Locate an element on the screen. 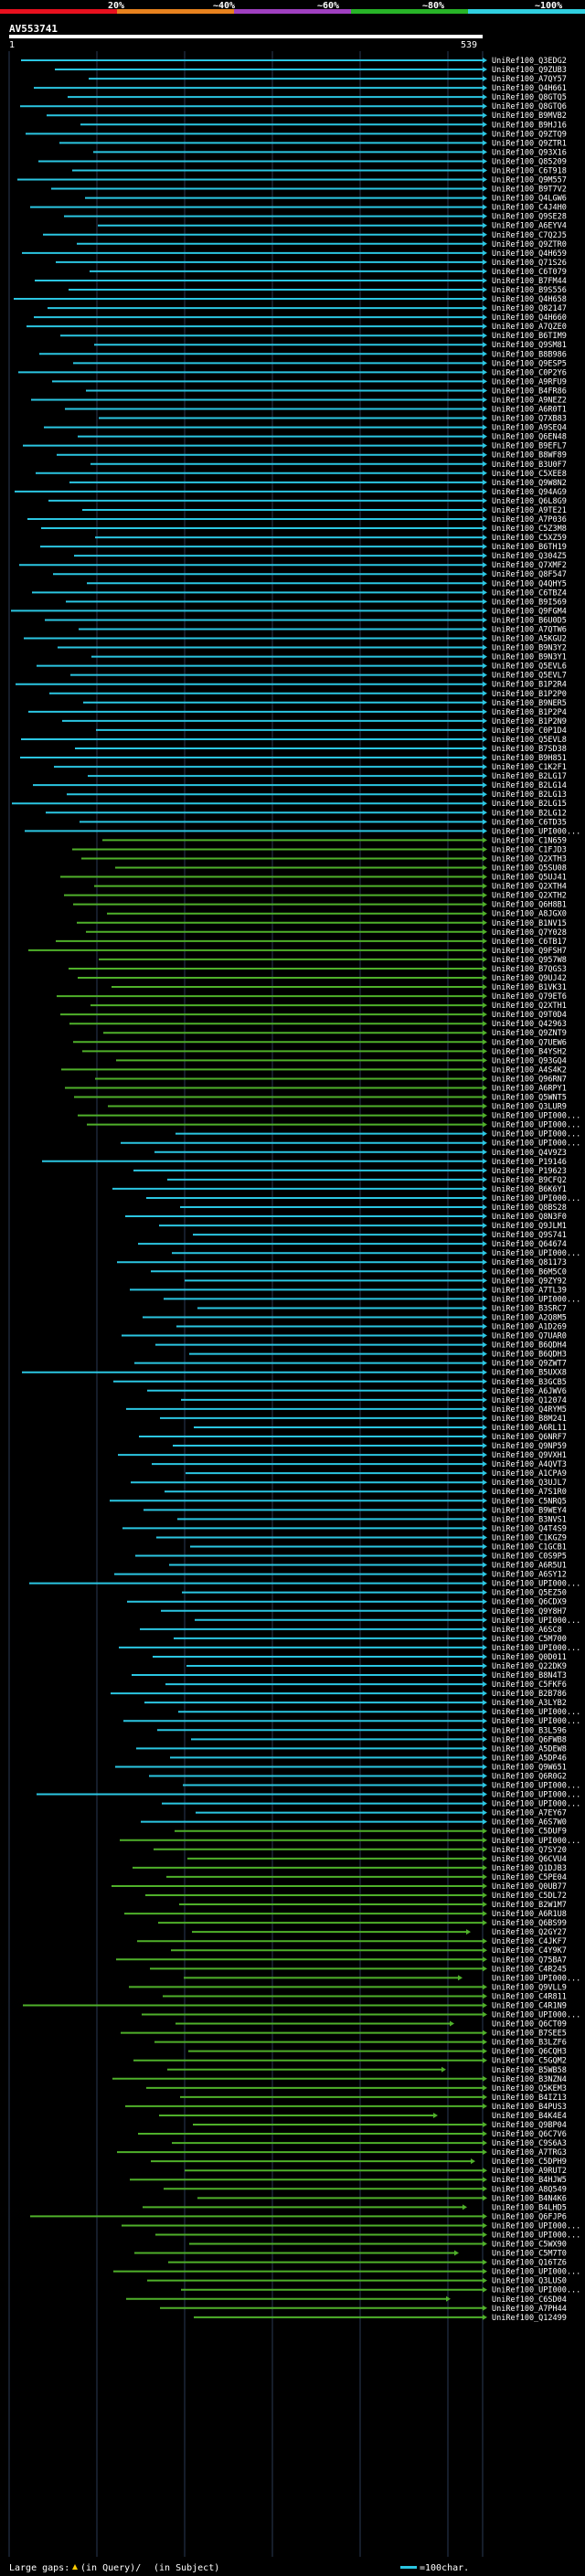 This screenshot has height=2576, width=585. subject-id-label: UniRef100_B6QDH4 is located at coordinates (530, 1346).